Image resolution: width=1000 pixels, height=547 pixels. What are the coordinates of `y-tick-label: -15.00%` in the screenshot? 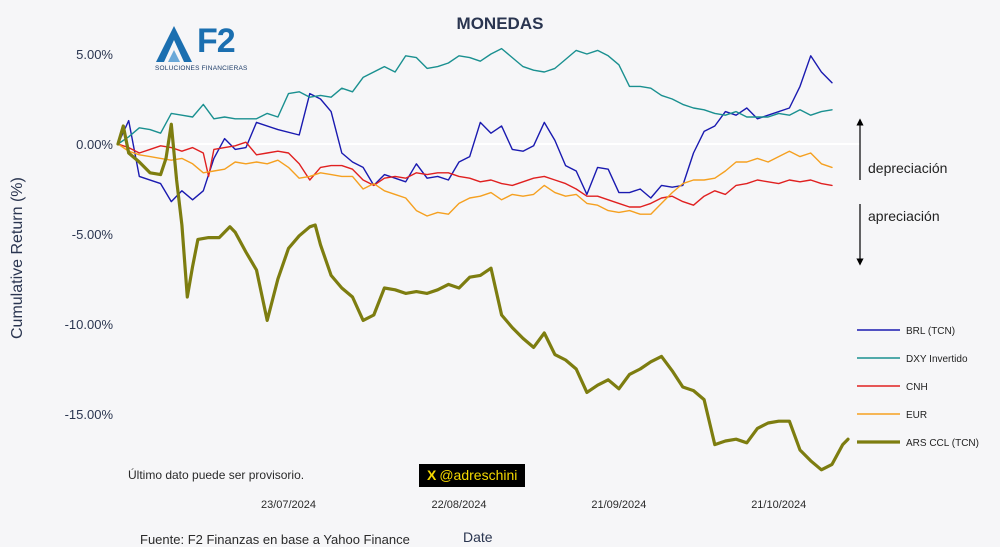 It's located at (89, 414).